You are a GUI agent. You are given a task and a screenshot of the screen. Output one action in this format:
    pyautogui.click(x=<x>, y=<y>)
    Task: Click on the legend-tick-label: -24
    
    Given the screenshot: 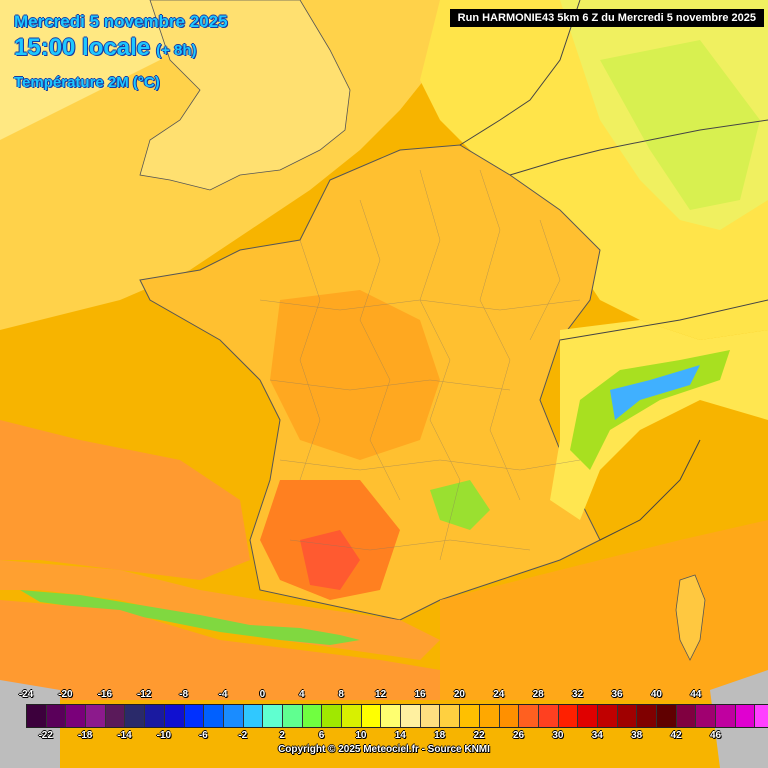 What is the action you would take?
    pyautogui.click(x=26, y=694)
    